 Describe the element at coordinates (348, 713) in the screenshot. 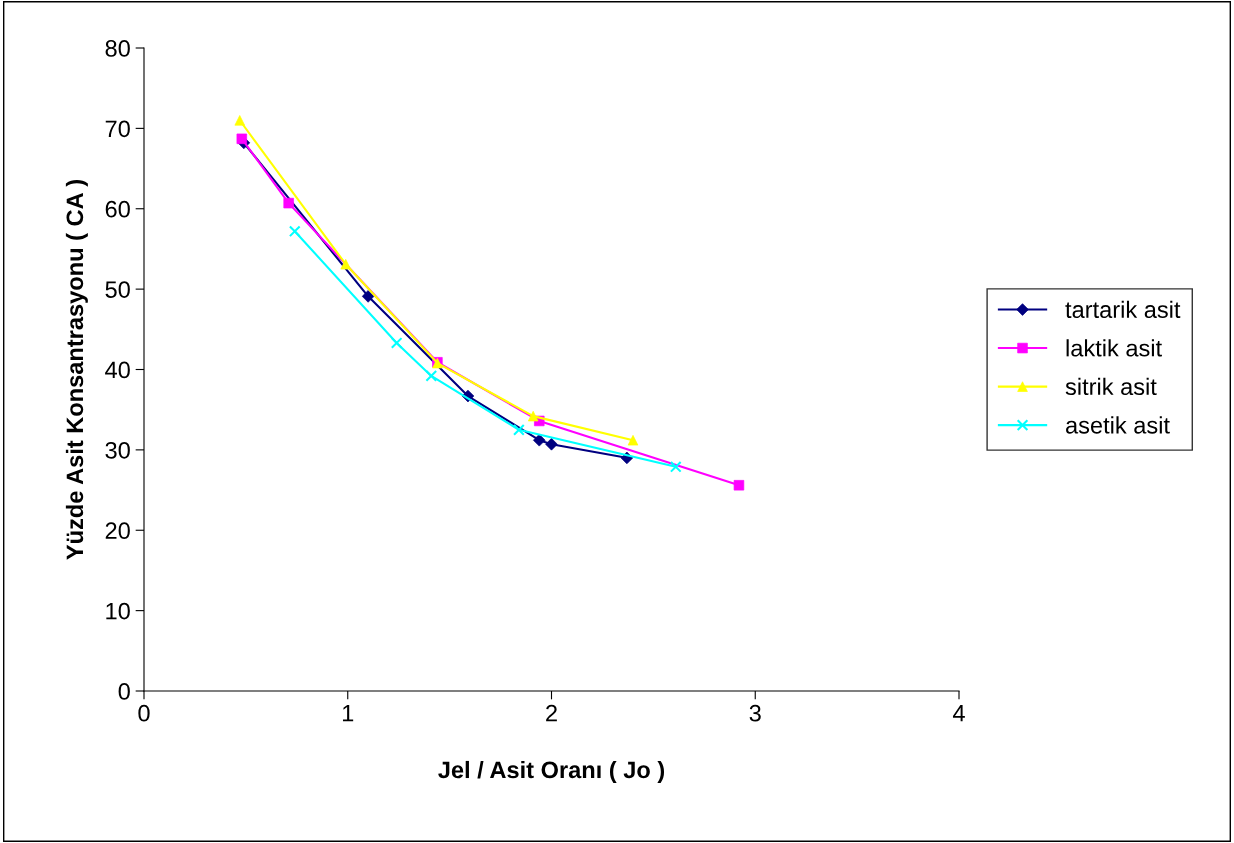

I see `x-tick-label: 1` at that location.